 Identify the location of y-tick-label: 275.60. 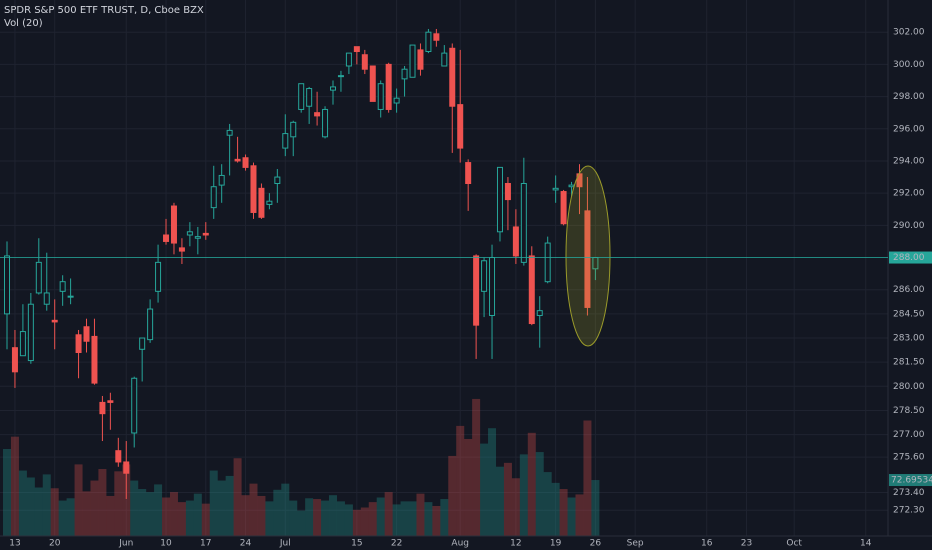
(909, 458).